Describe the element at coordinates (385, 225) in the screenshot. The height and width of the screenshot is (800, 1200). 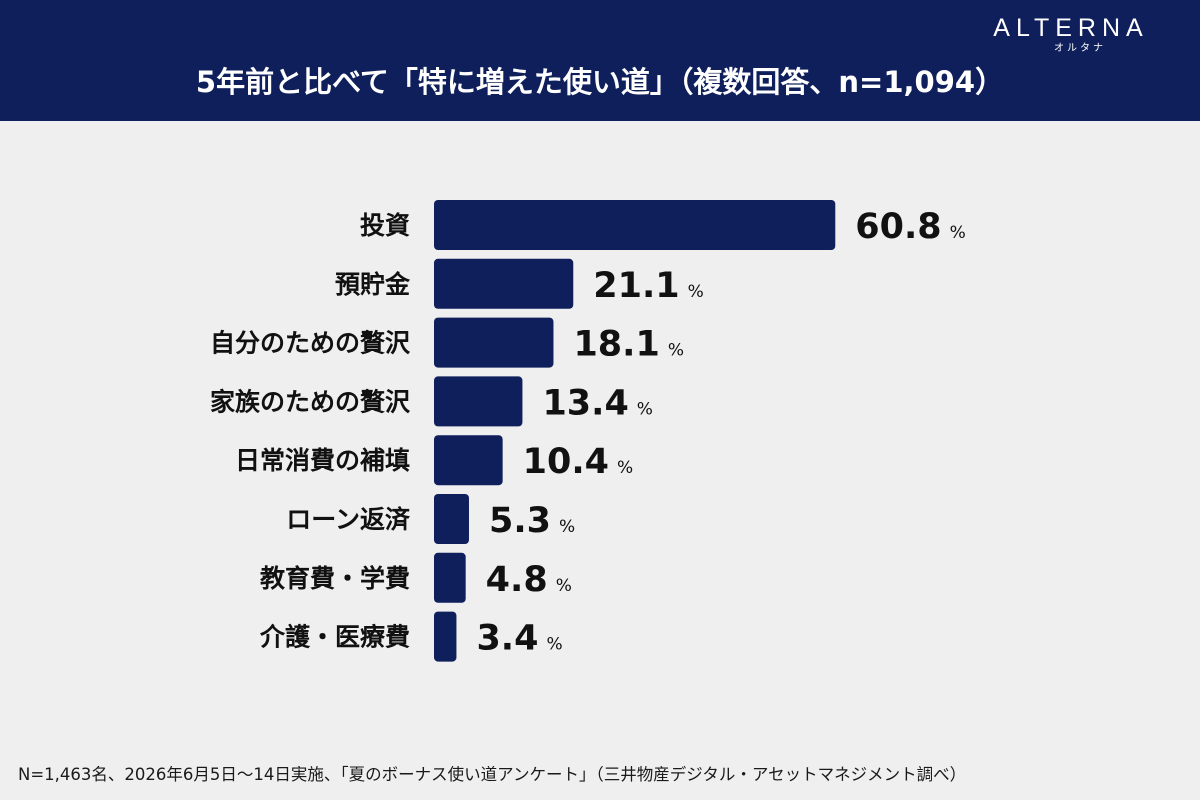
I see `category-label: 投資` at that location.